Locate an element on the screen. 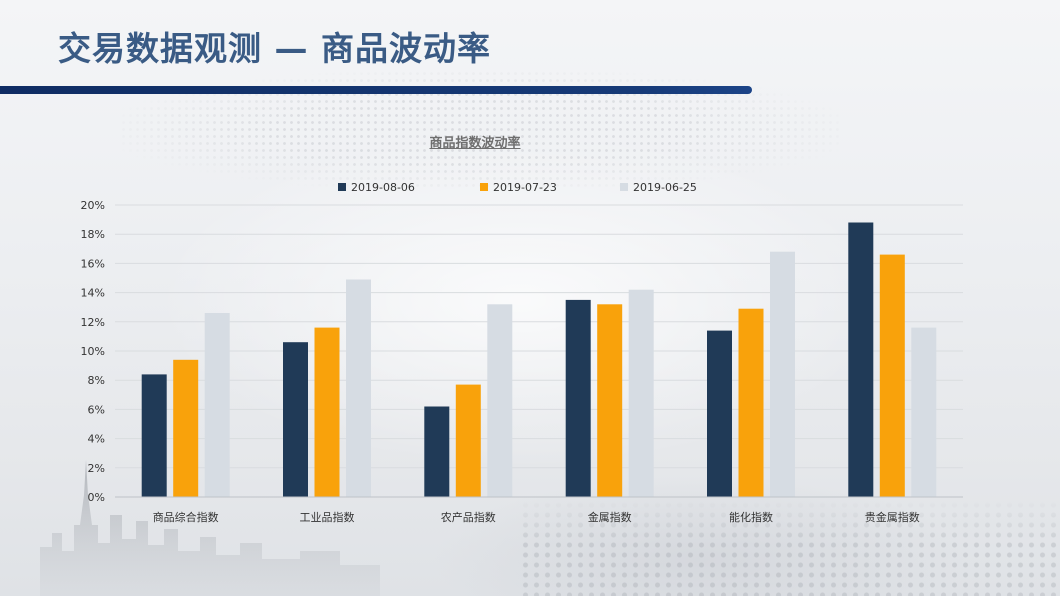 Image resolution: width=1060 pixels, height=596 pixels. y-tick-label: 8% is located at coordinates (96, 380).